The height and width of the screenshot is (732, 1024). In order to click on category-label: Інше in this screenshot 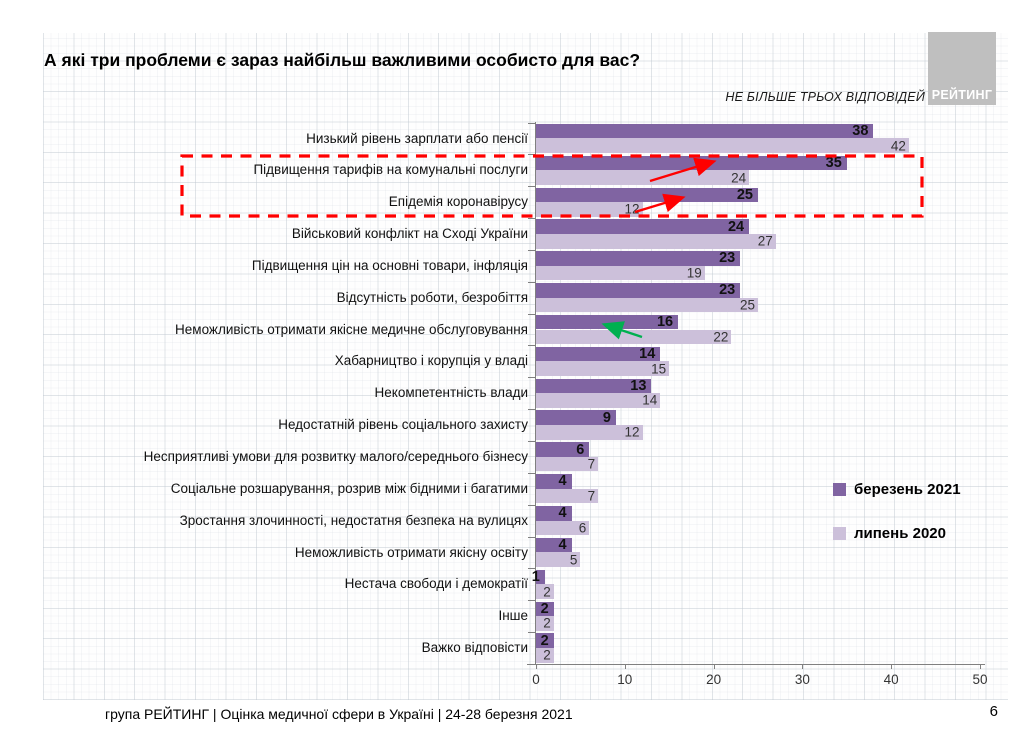, I will do `click(513, 616)`.